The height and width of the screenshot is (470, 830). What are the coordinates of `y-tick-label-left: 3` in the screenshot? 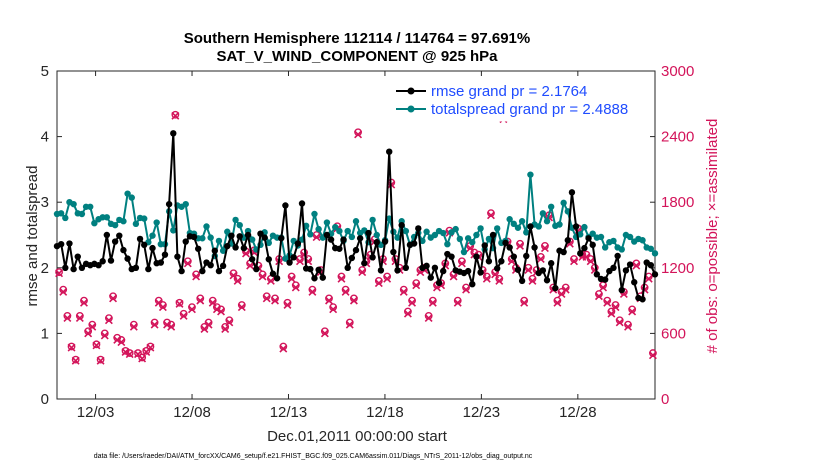 It's located at (45, 202).